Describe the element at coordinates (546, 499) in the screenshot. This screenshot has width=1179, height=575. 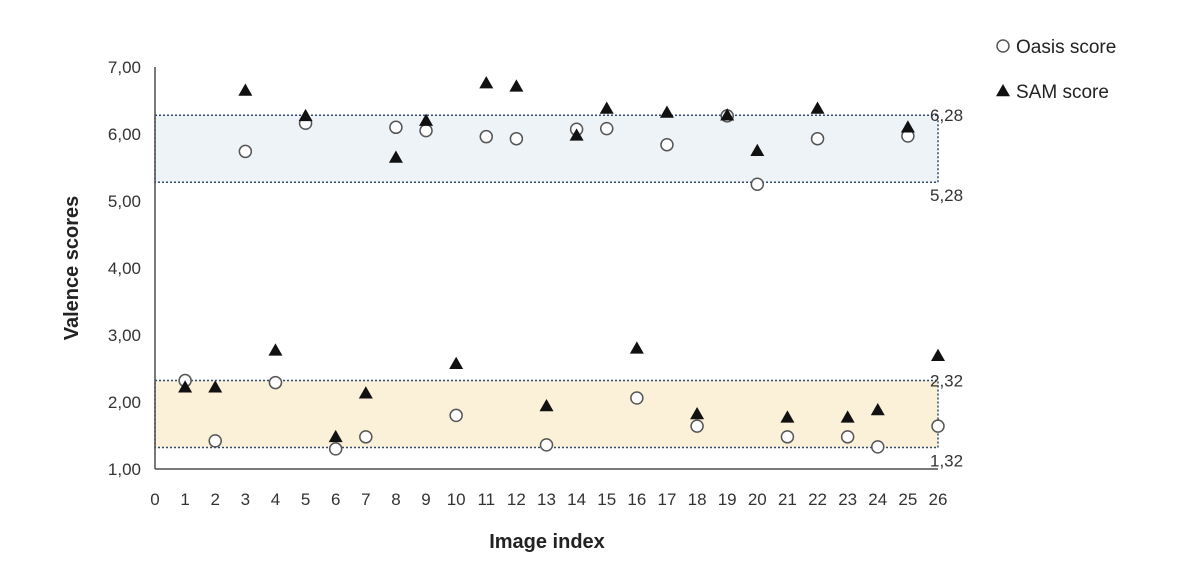
I see `x-tick-label: 13` at that location.